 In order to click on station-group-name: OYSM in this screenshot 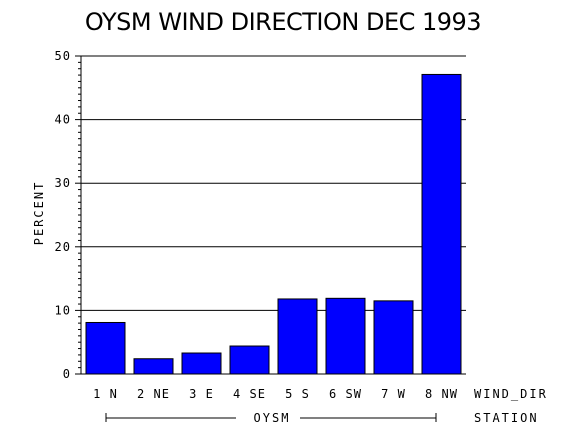, I will do `click(272, 418)`.